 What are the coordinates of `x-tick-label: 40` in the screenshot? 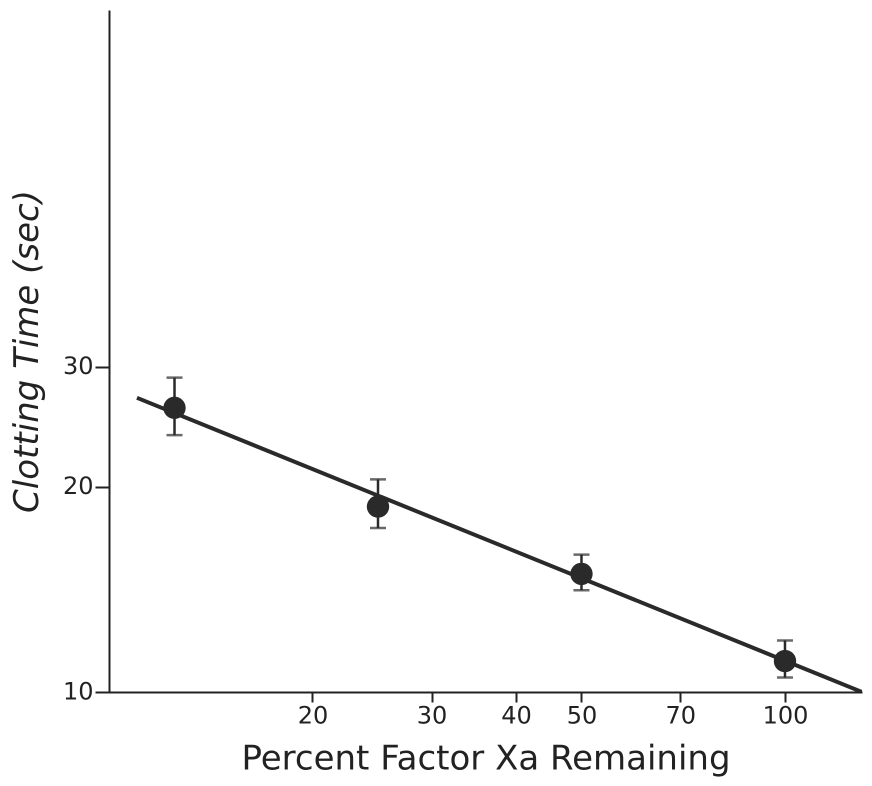 It's located at (516, 716).